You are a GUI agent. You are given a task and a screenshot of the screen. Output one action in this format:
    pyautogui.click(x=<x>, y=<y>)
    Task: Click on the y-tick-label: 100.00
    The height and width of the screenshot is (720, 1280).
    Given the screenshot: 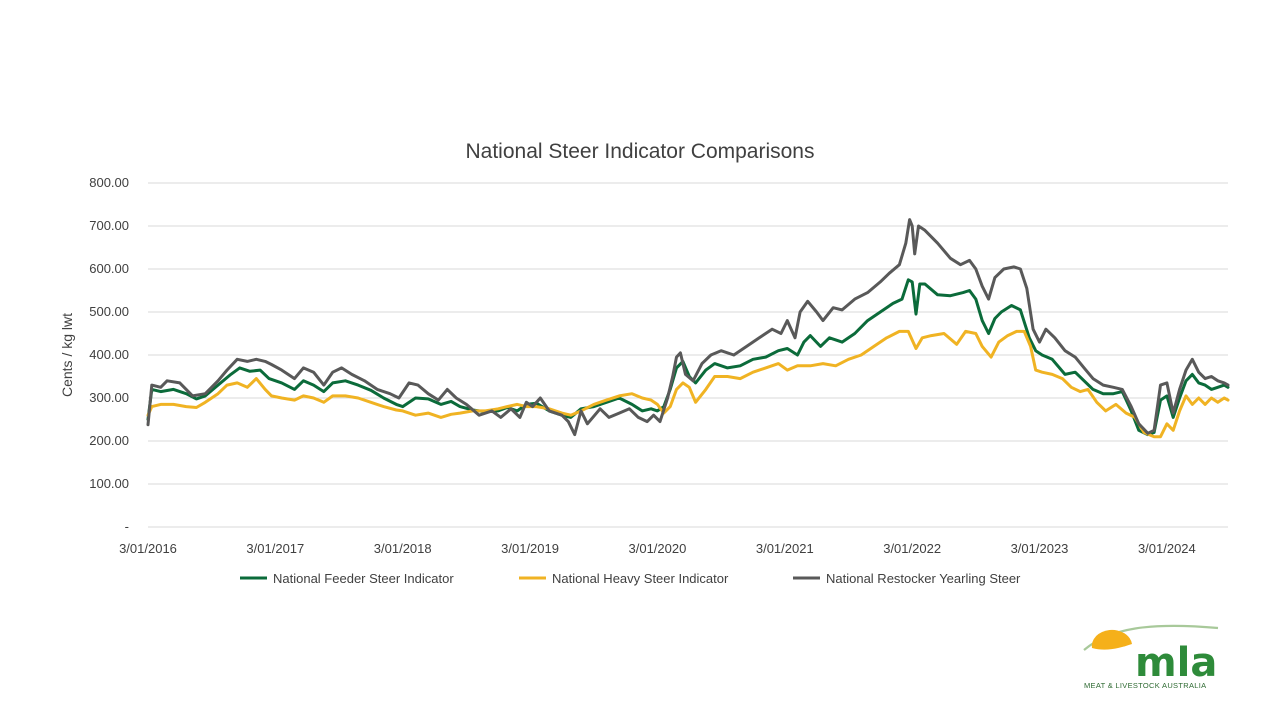 What is the action you would take?
    pyautogui.click(x=109, y=483)
    